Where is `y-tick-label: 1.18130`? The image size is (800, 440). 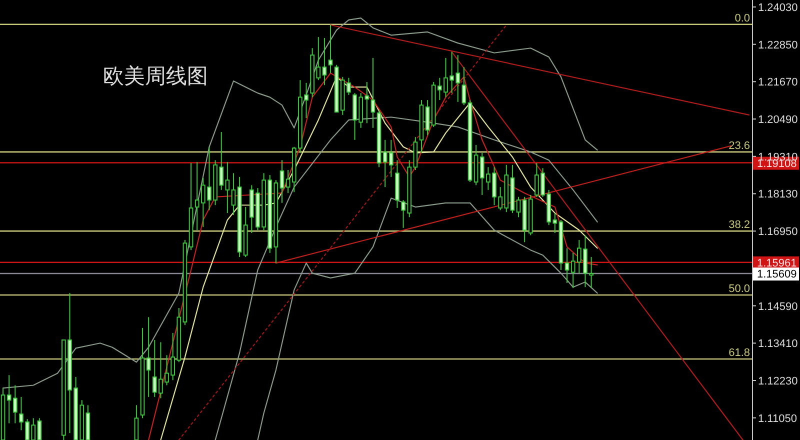 y-tick-label: 1.18130 is located at coordinates (778, 194).